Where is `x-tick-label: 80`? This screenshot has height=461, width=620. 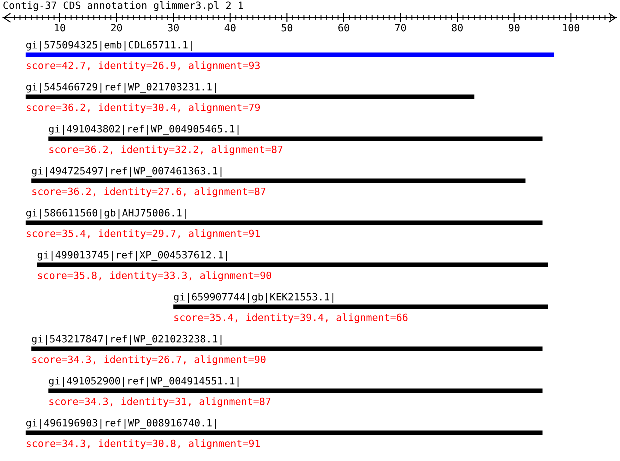
x-tick-label: 80 is located at coordinates (457, 28).